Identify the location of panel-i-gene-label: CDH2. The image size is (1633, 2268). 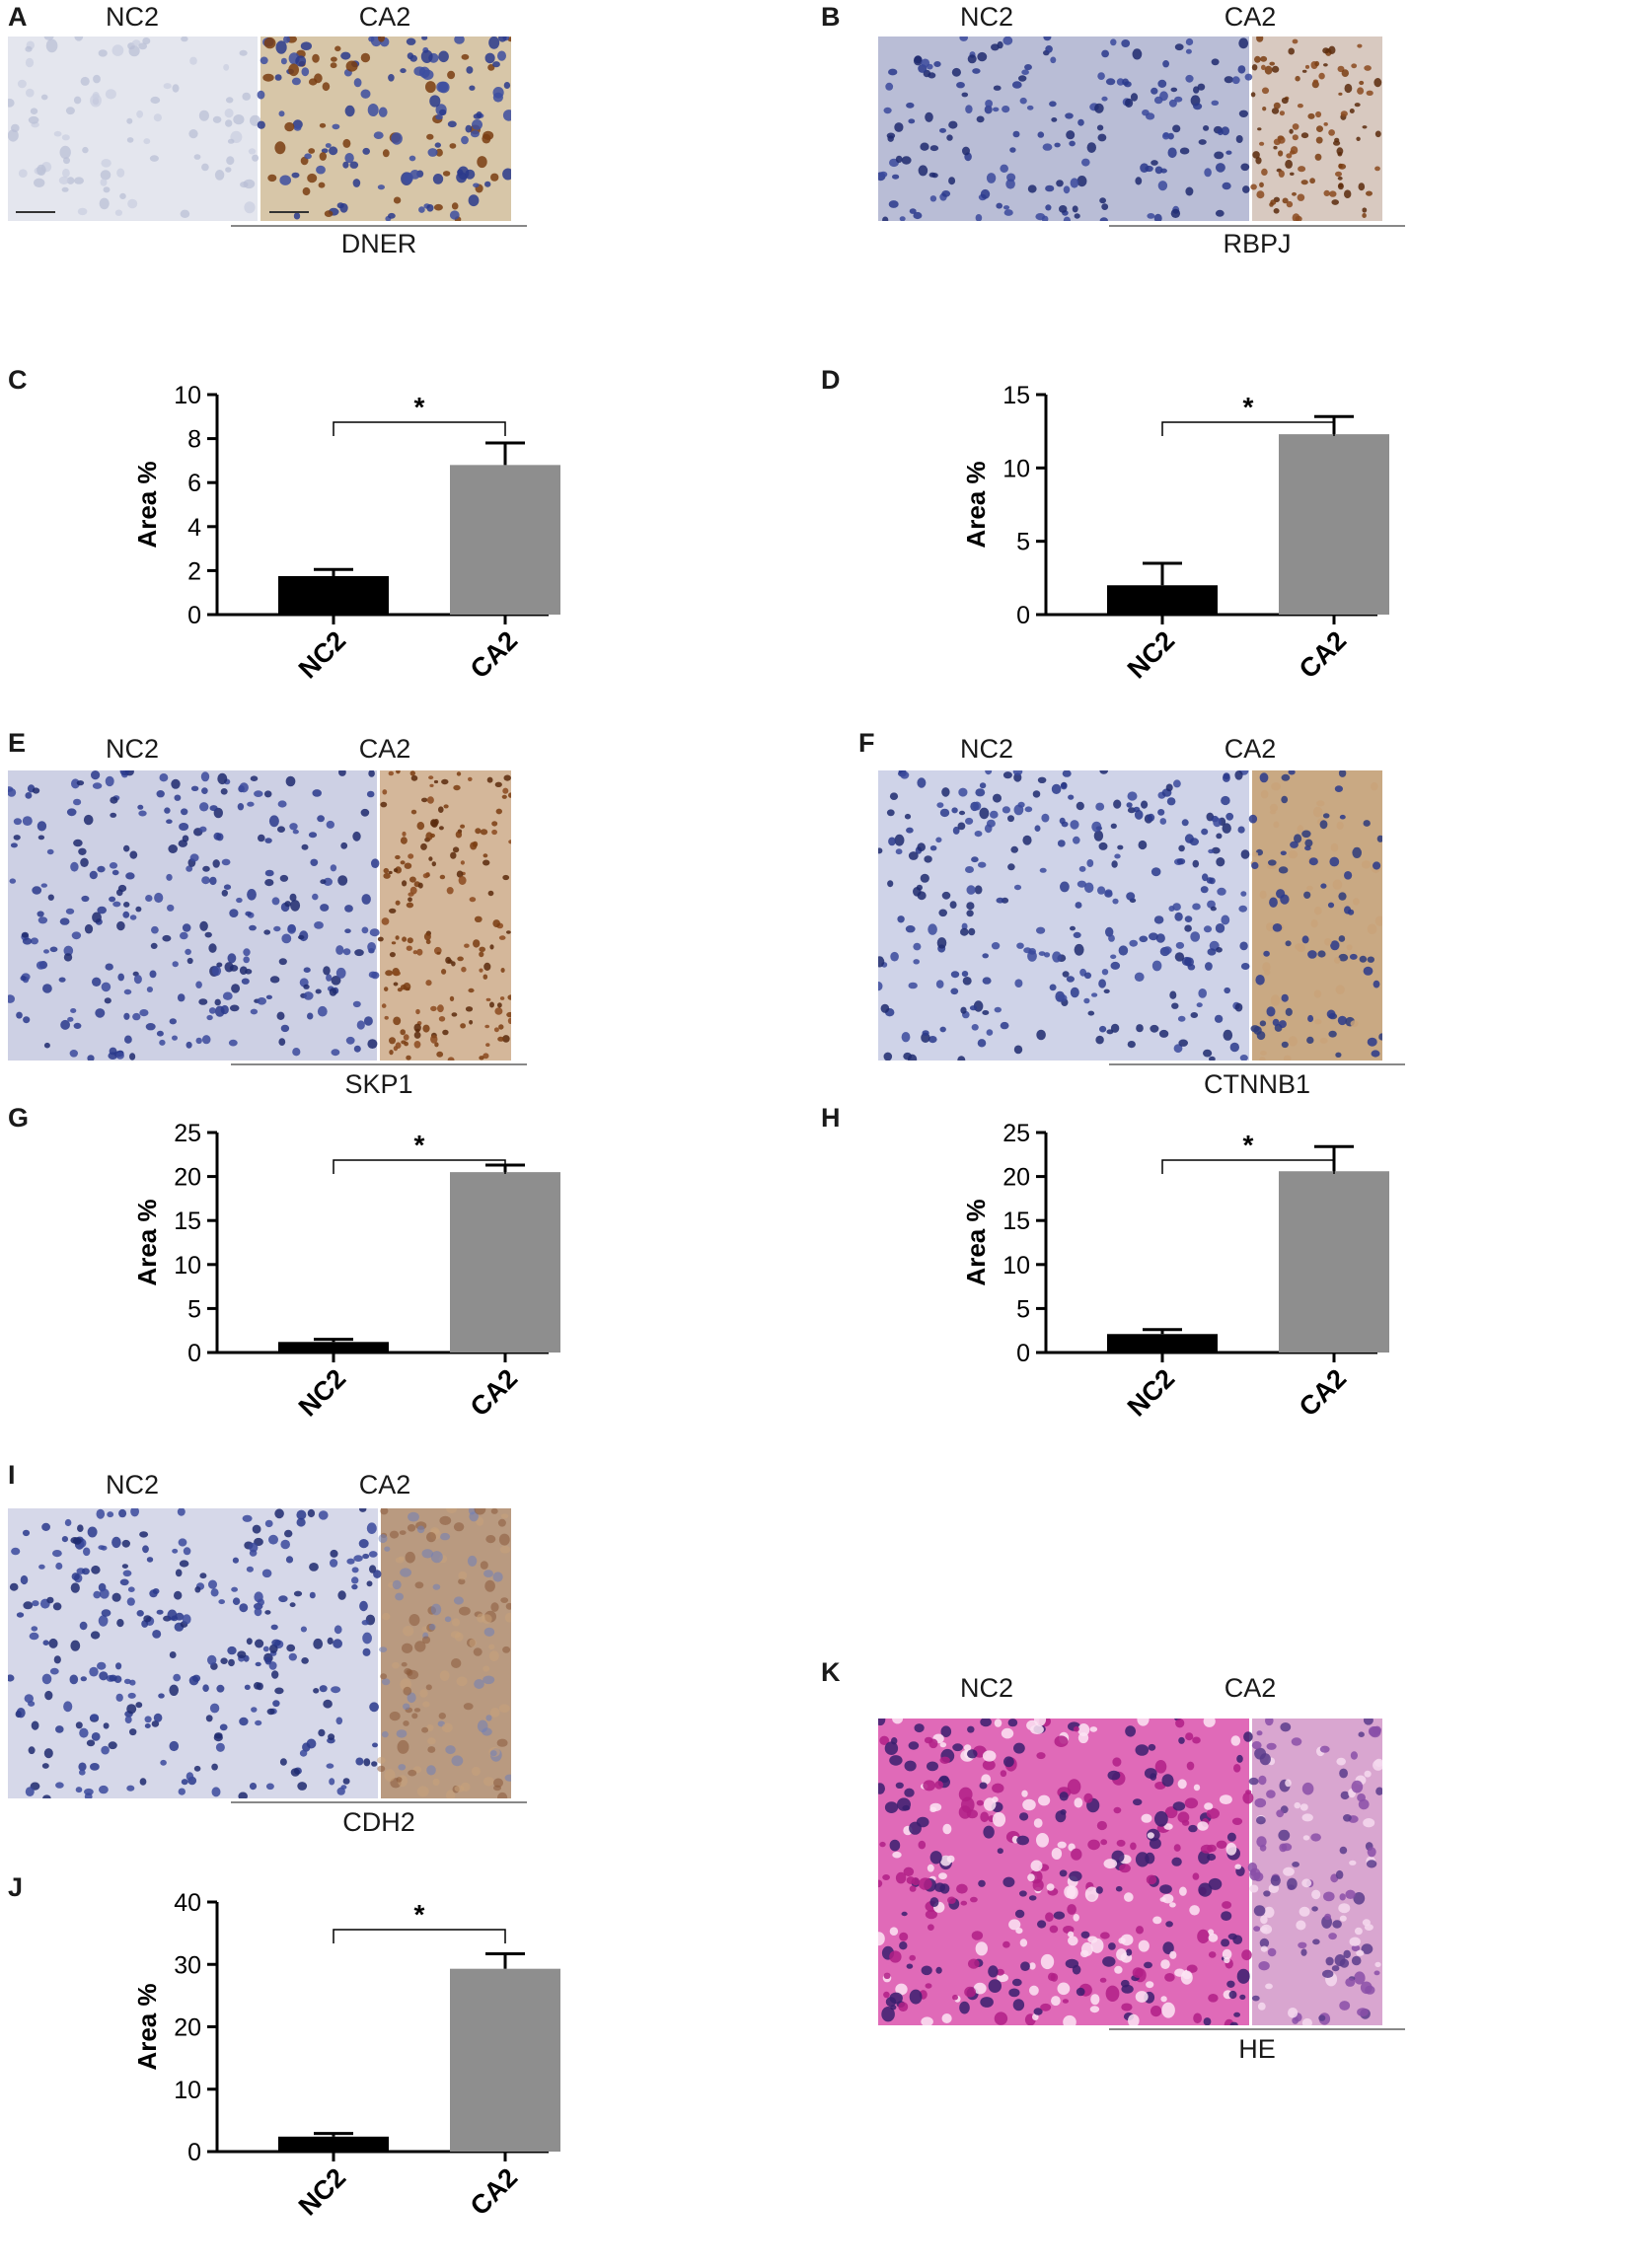
(379, 1822).